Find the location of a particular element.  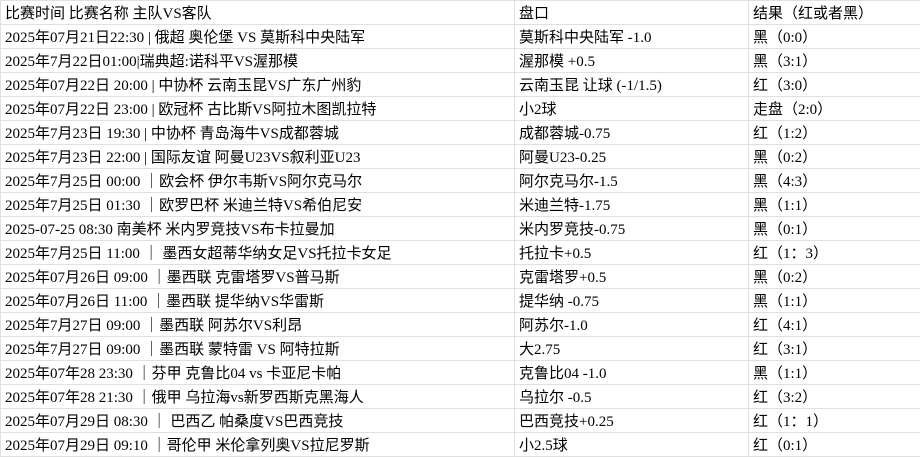

result-cell: 走盘（2:0） is located at coordinates (834, 108).